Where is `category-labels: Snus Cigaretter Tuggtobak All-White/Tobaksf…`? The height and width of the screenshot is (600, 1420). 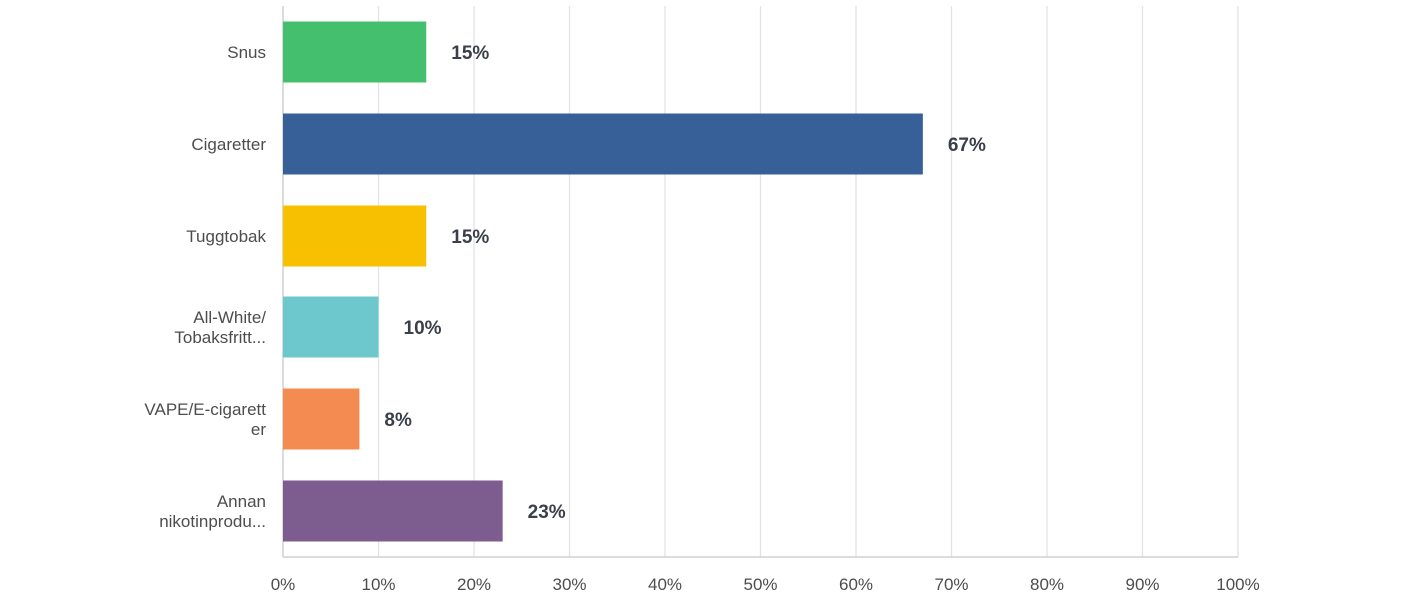
category-labels: Snus Cigaretter Tuggtobak All-White/Tobaksf… is located at coordinates (205, 287).